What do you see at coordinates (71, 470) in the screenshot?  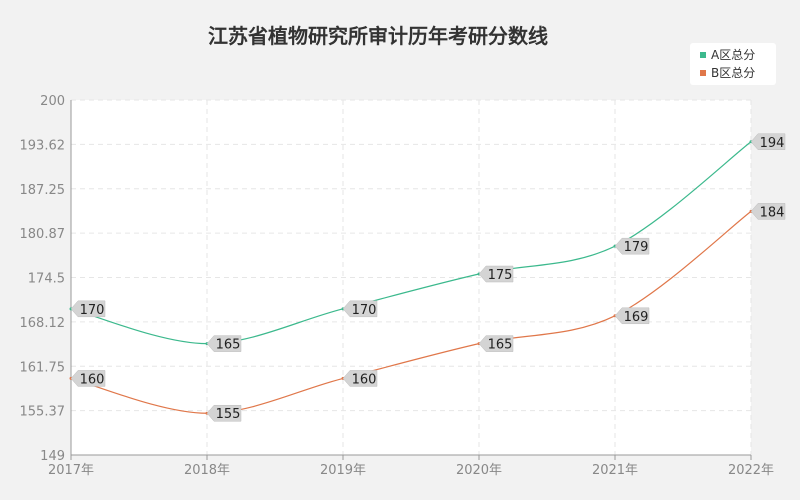 I see `x-tick-label: 2017年` at bounding box center [71, 470].